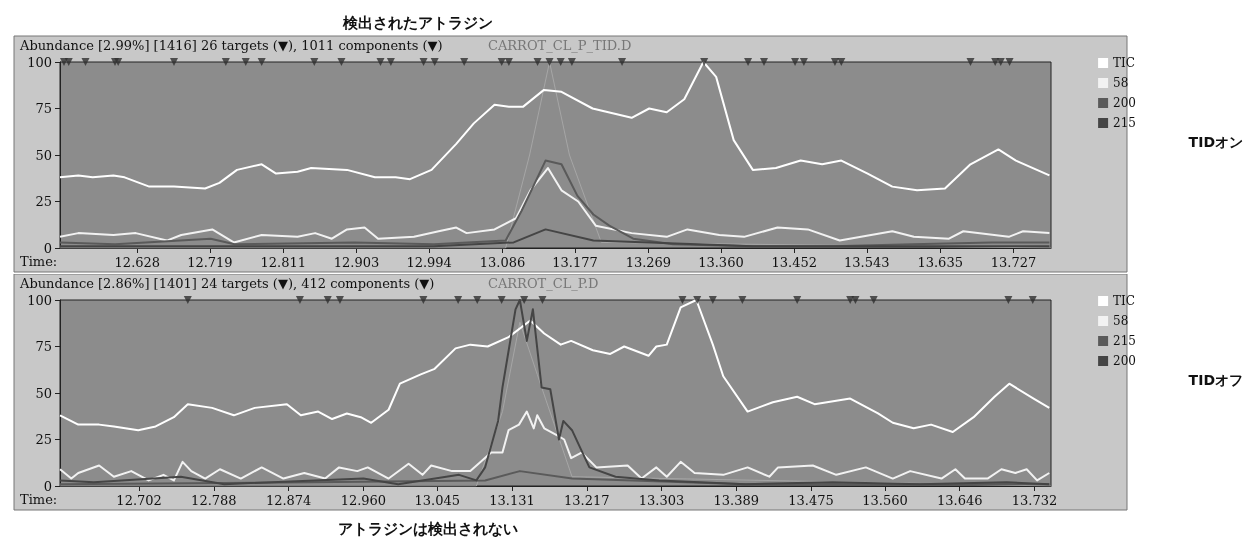 The image size is (1259, 551). Describe the element at coordinates (555, 446) in the screenshot. I see `line-series` at that location.